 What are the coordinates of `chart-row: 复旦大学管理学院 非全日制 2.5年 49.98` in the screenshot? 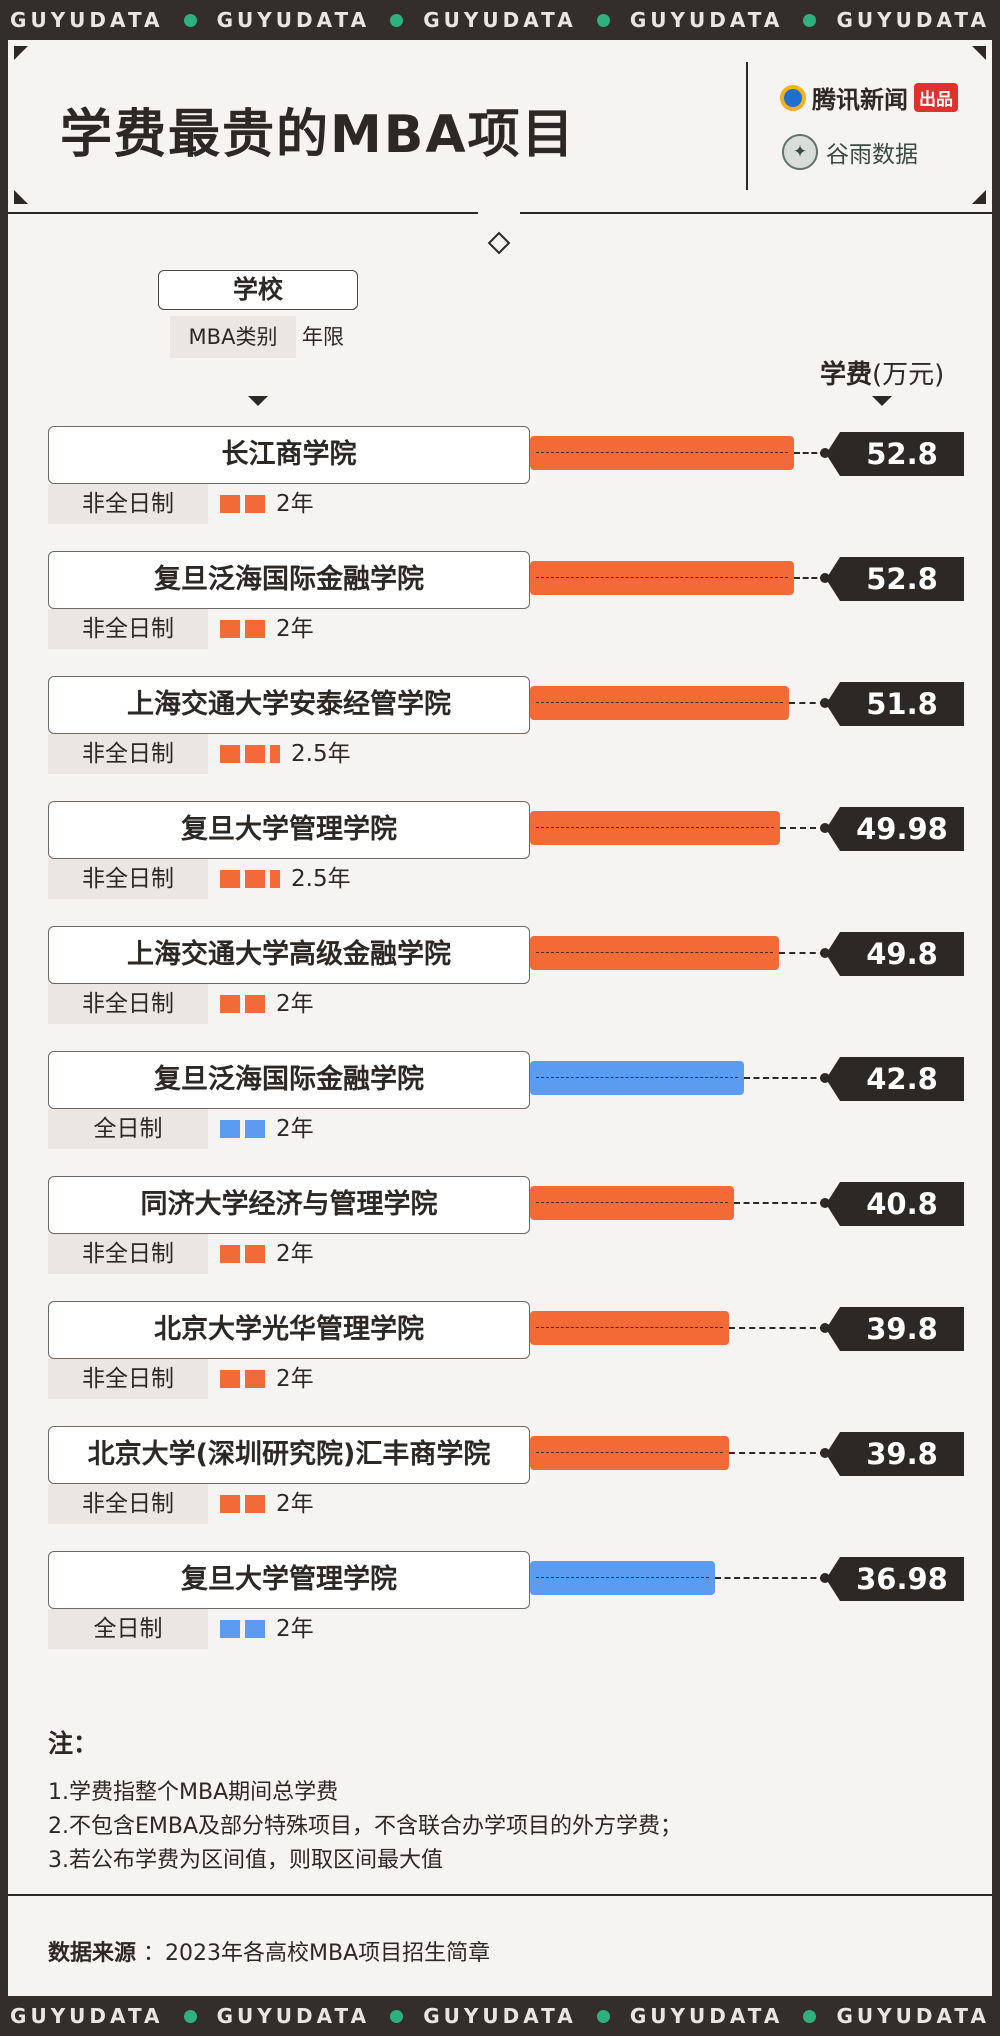 It's located at (500, 847).